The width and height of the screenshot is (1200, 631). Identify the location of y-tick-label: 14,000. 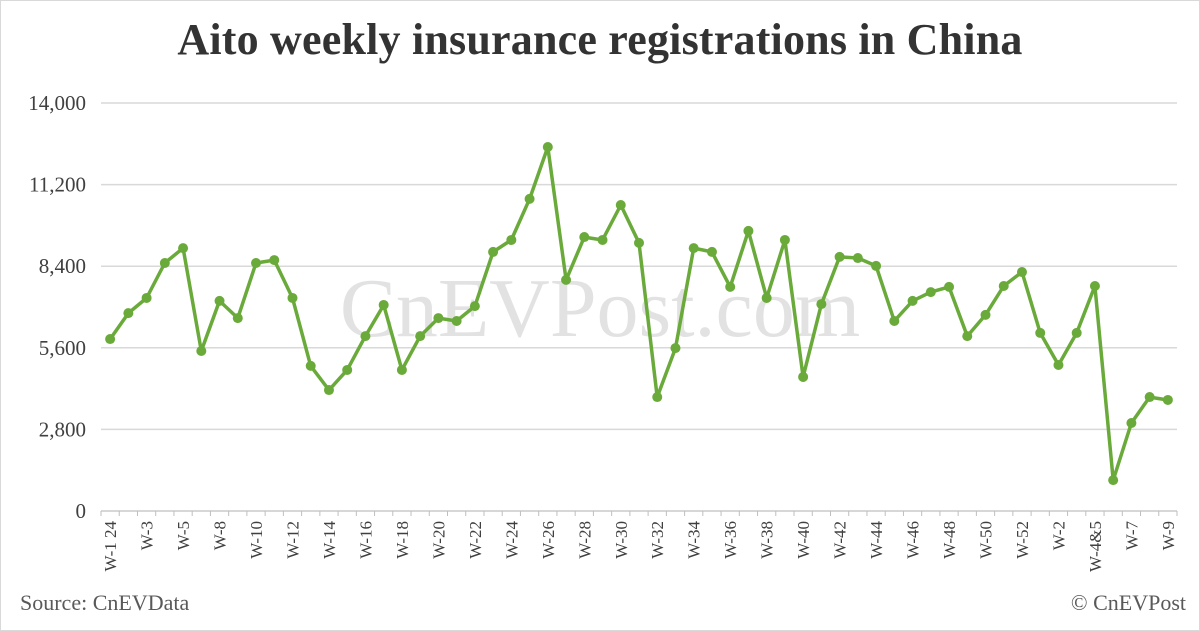
(57, 103).